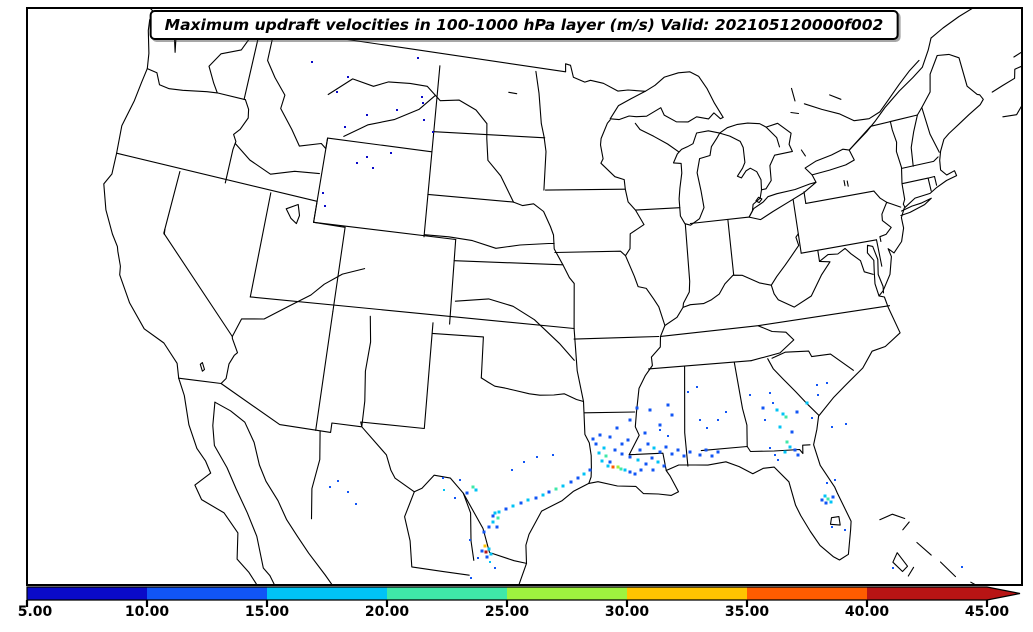 This screenshot has width=1033, height=632. I want to click on colorbar, so click(523, 596).